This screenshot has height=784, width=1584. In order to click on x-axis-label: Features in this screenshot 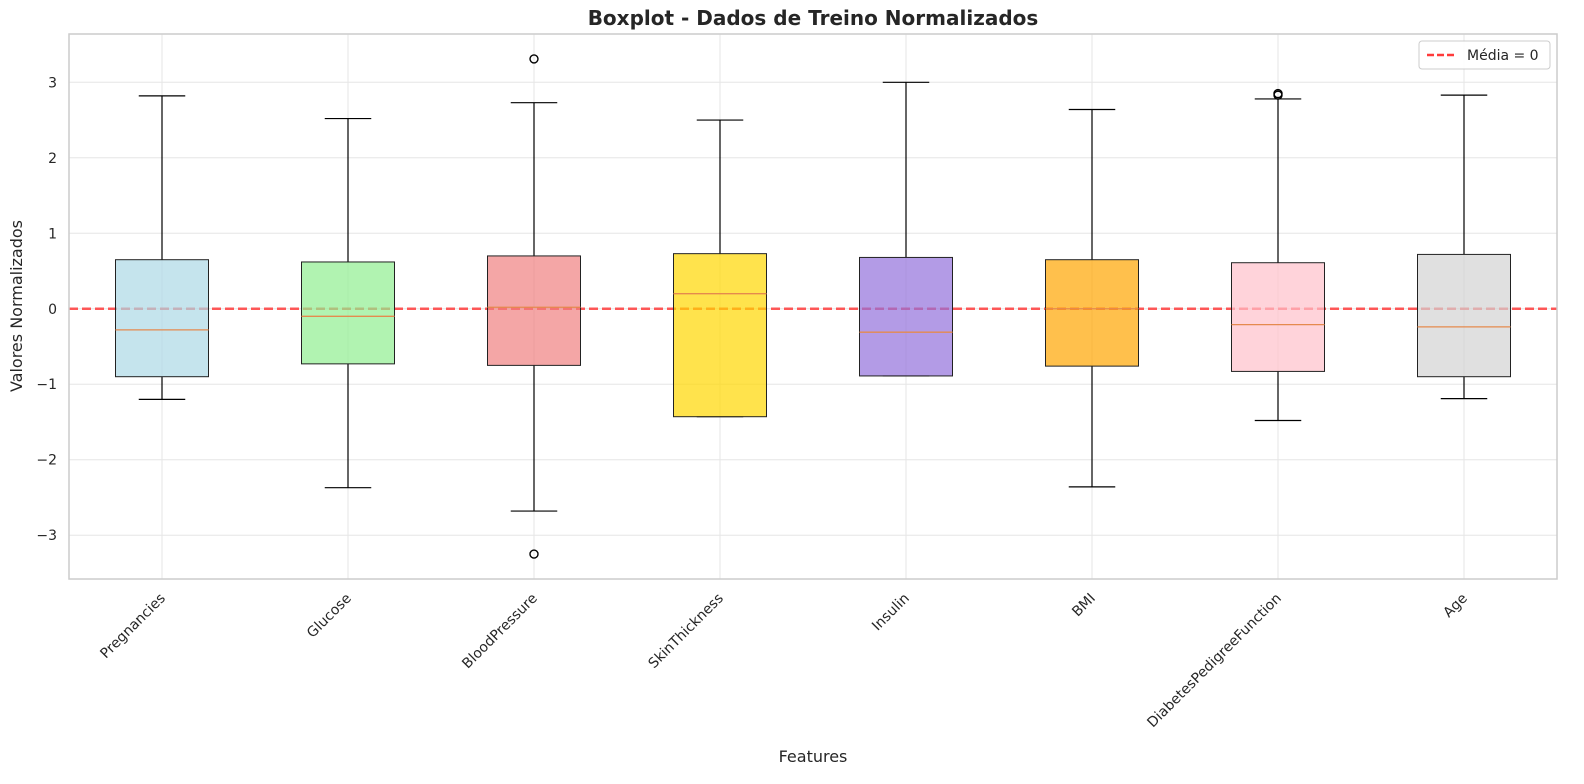, I will do `click(813, 756)`.